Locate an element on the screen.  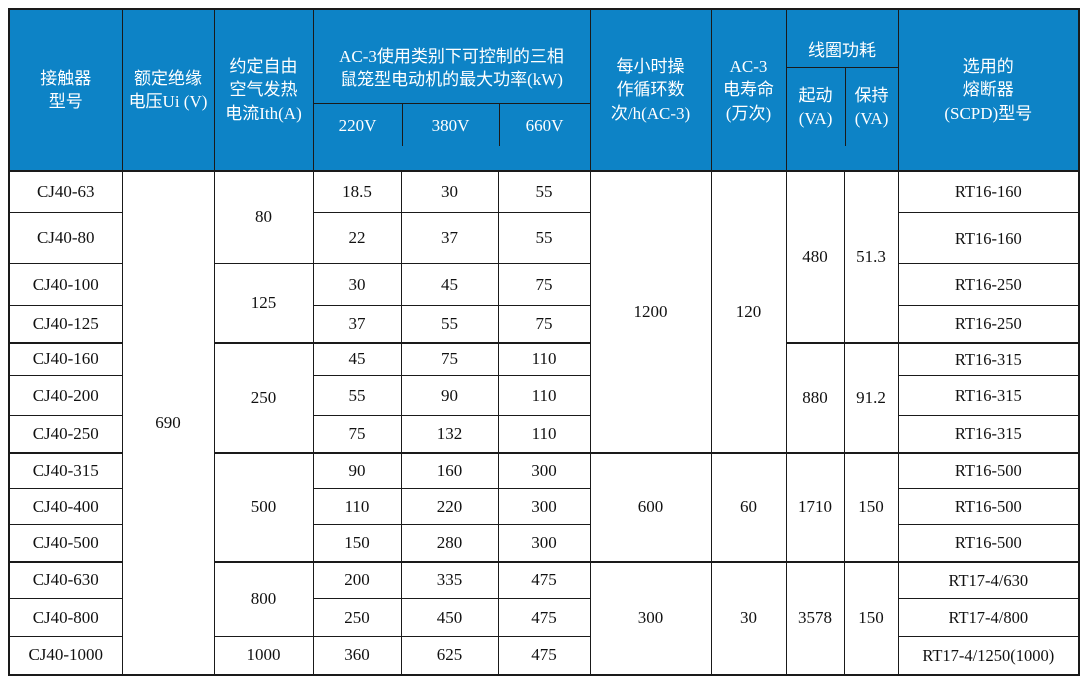
cell-power-380: 90 is located at coordinates (449, 396).